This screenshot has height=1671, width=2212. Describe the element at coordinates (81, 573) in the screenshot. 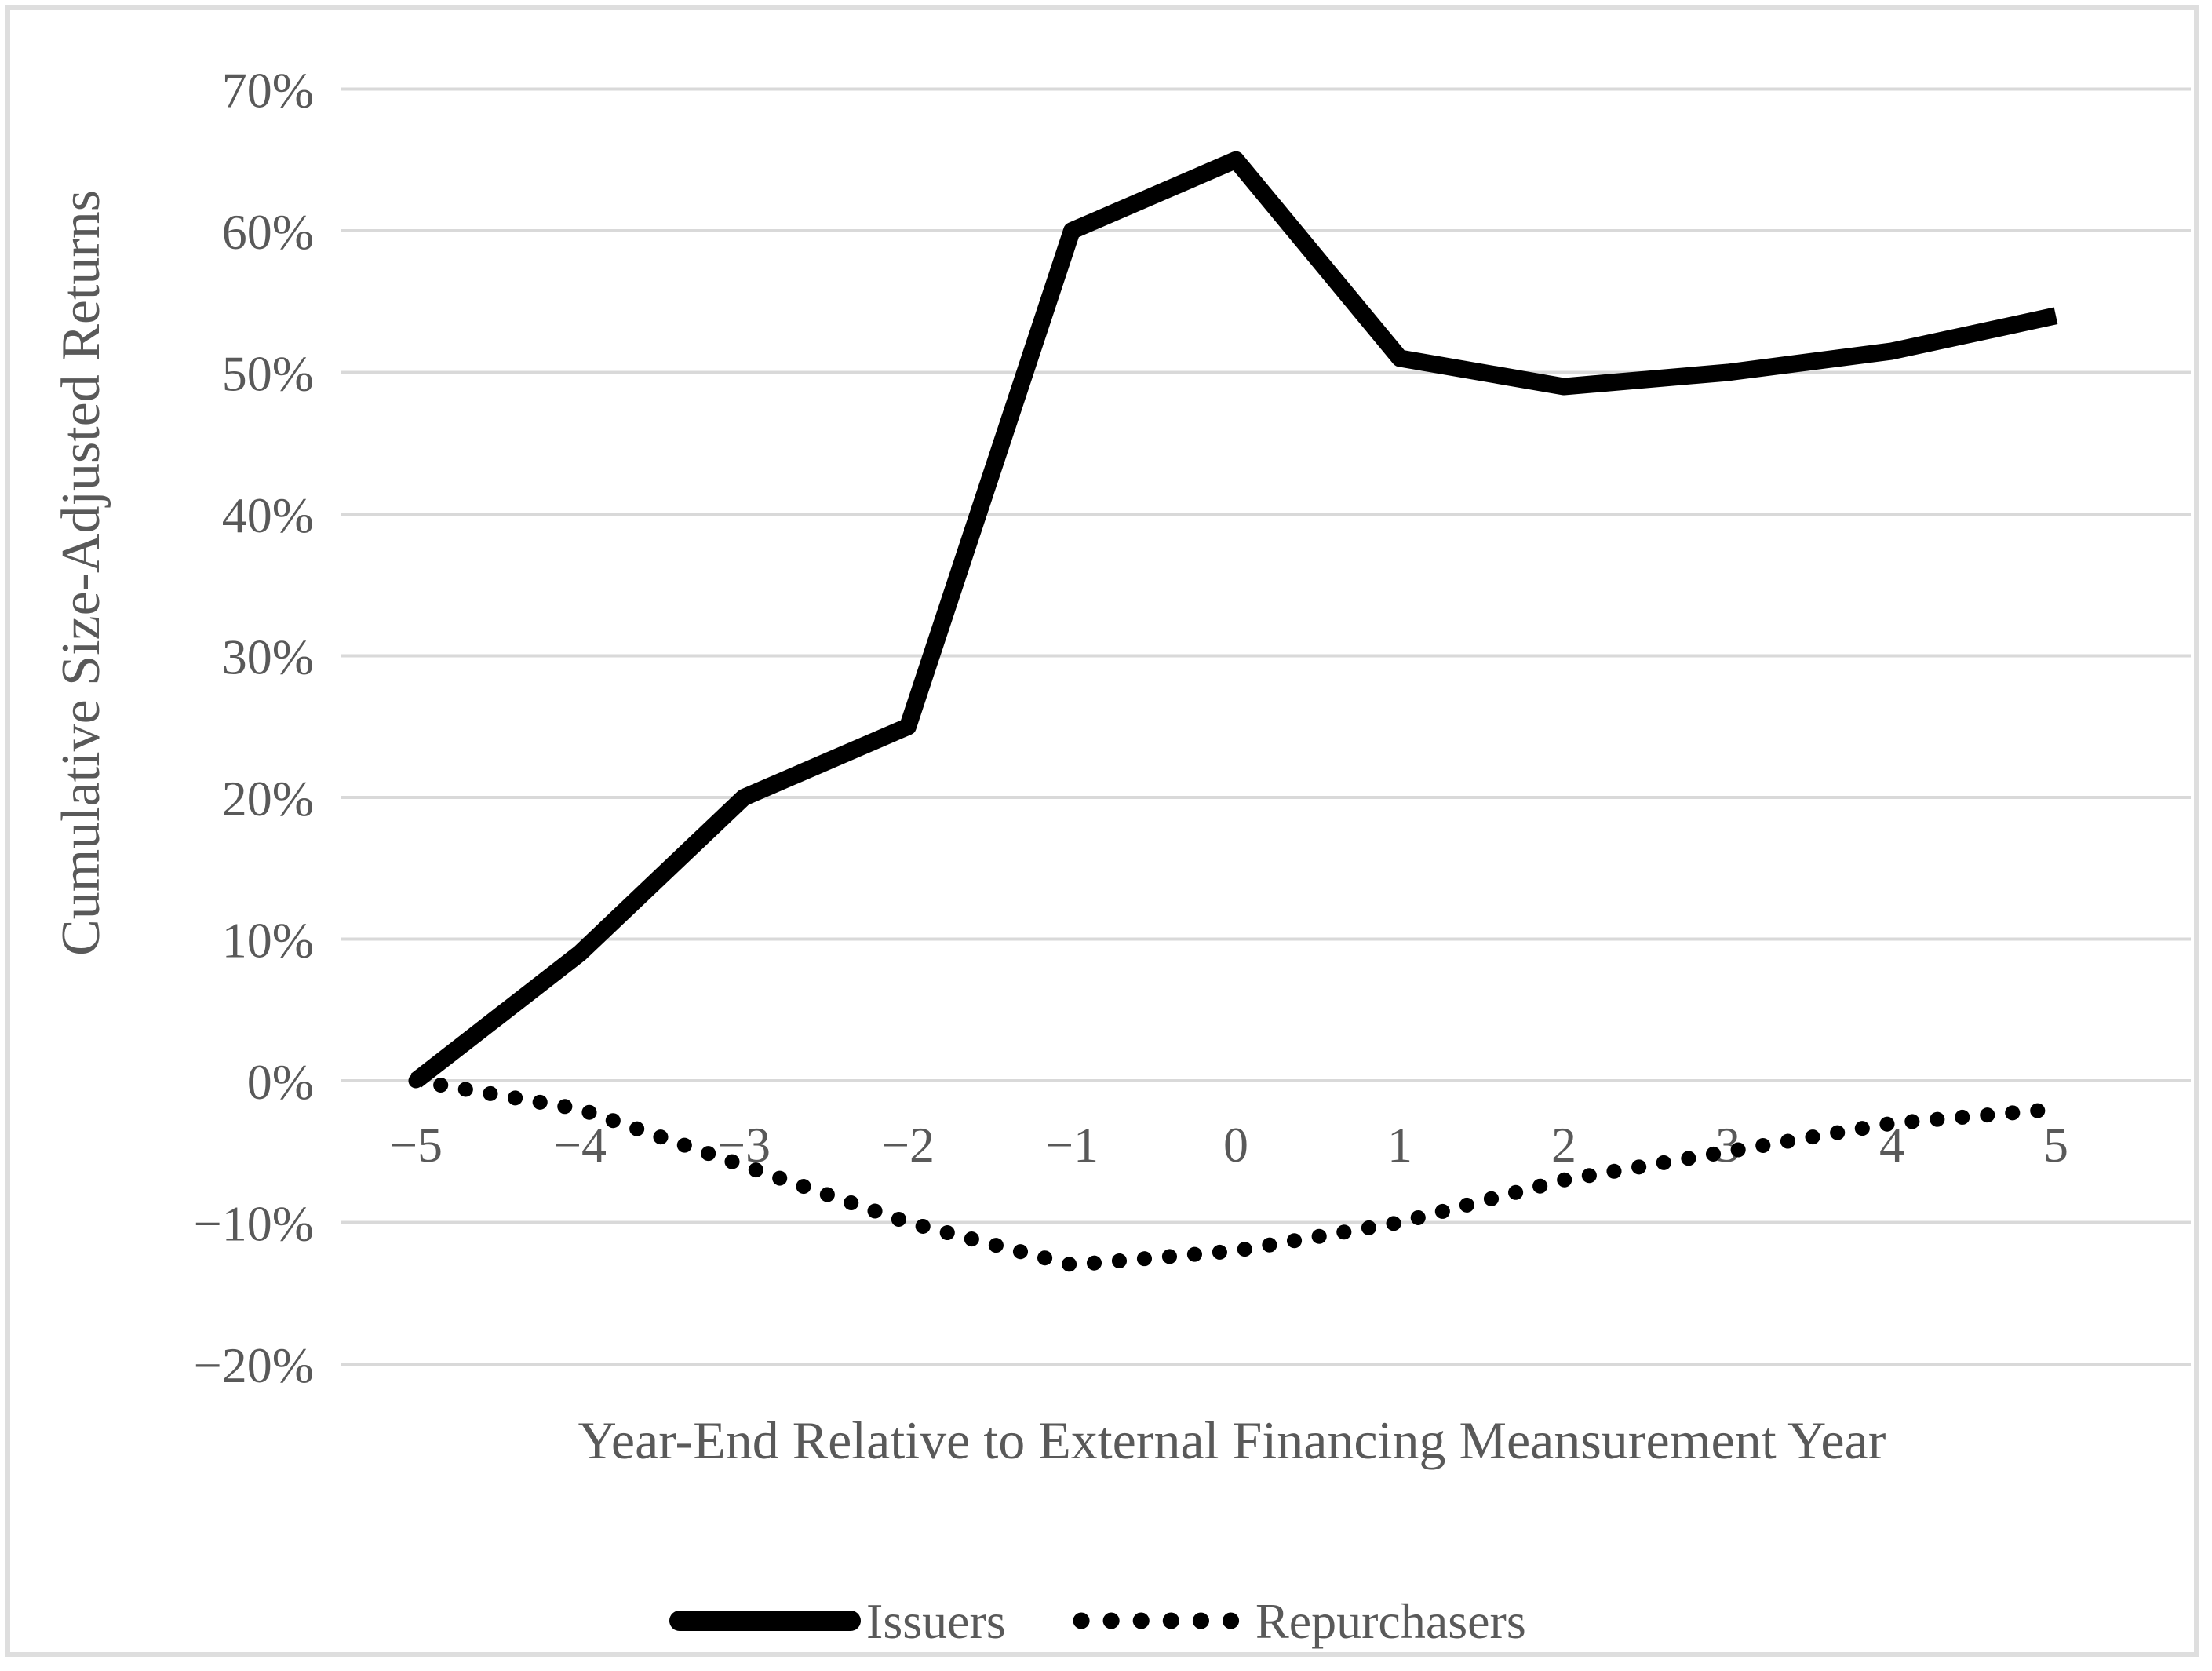

I see `y-axis-title: Cumulative Size-Adjusted Returns` at that location.